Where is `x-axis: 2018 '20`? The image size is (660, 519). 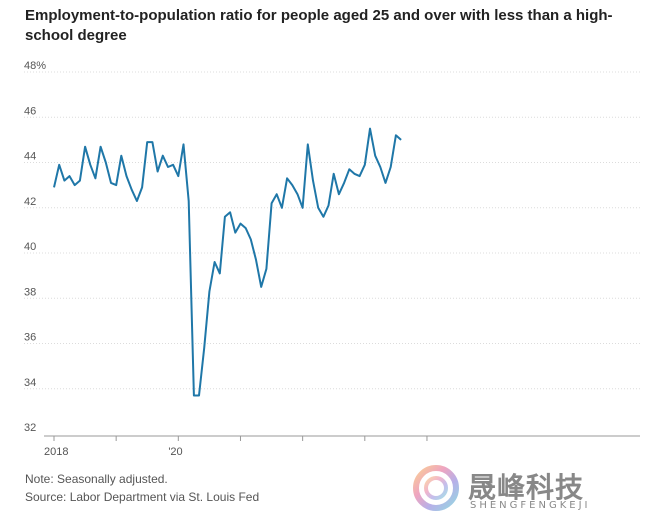 x-axis: 2018 '20 is located at coordinates (342, 446).